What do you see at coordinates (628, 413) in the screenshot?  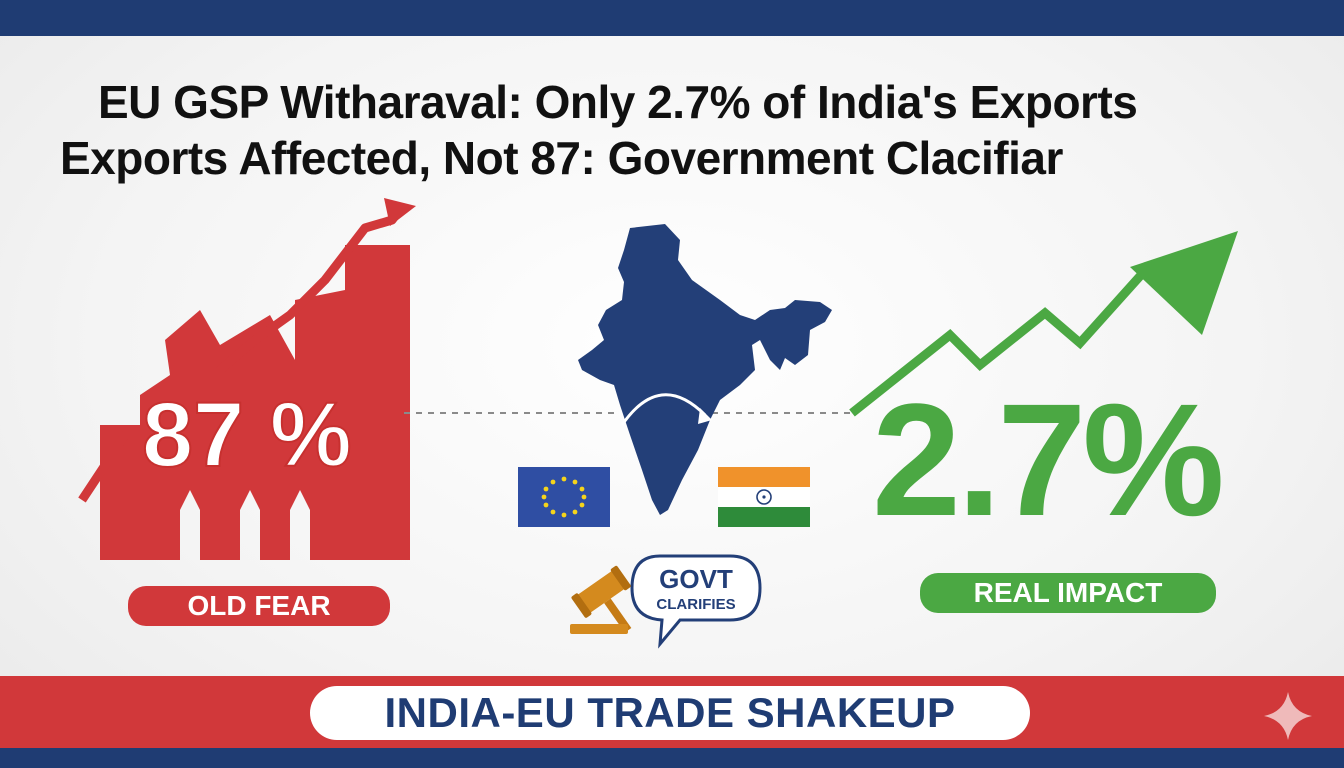 I see `dashed-connector` at bounding box center [628, 413].